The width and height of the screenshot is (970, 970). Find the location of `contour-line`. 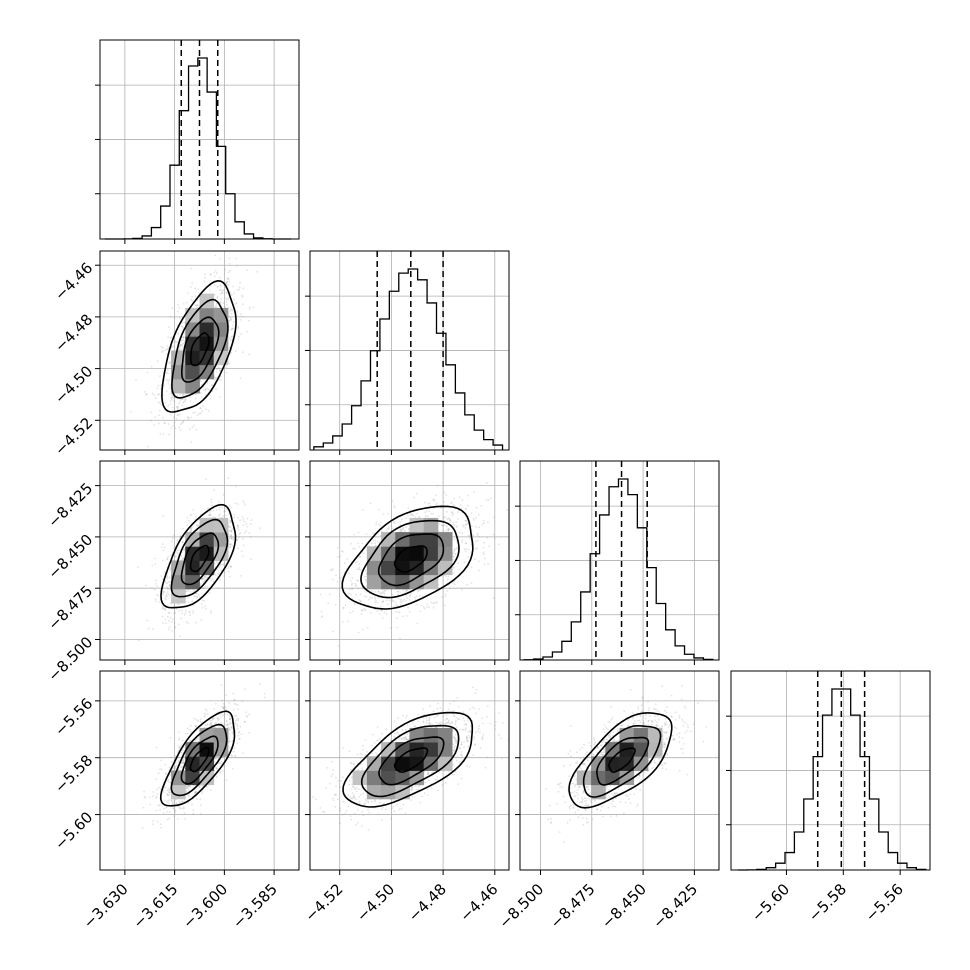

contour-line is located at coordinates (410, 559).